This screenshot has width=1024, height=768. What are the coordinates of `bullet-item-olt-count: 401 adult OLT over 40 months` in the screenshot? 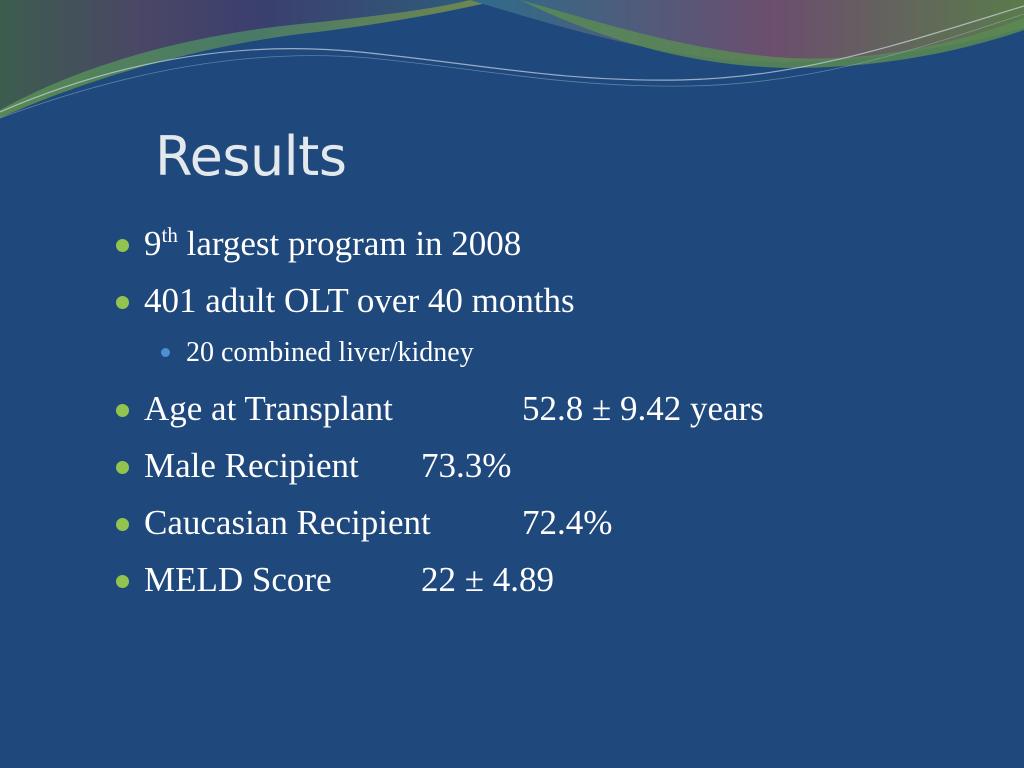 It's located at (345, 301).